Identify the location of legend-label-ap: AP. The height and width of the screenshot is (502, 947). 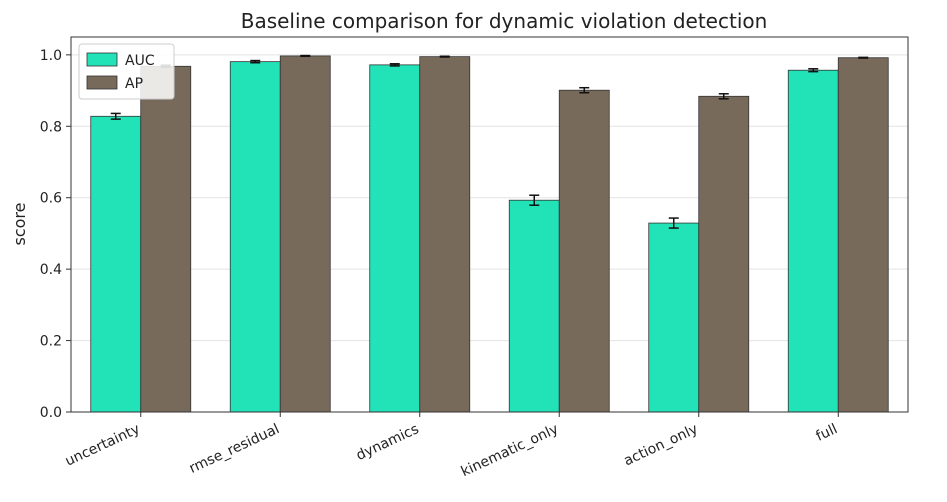
(134, 84).